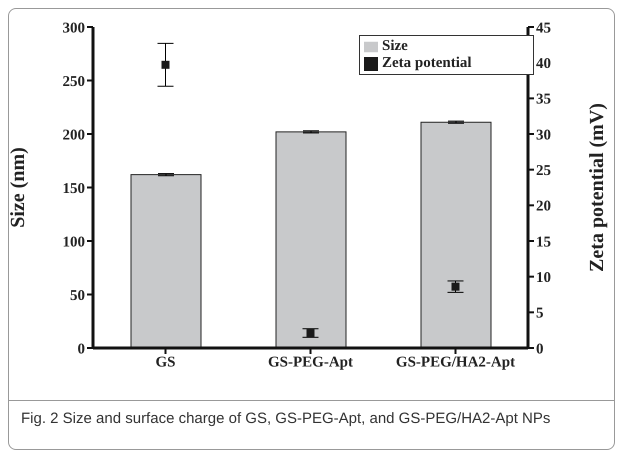 Image resolution: width=629 pixels, height=461 pixels. I want to click on y2-tick-label: 30, so click(543, 135).